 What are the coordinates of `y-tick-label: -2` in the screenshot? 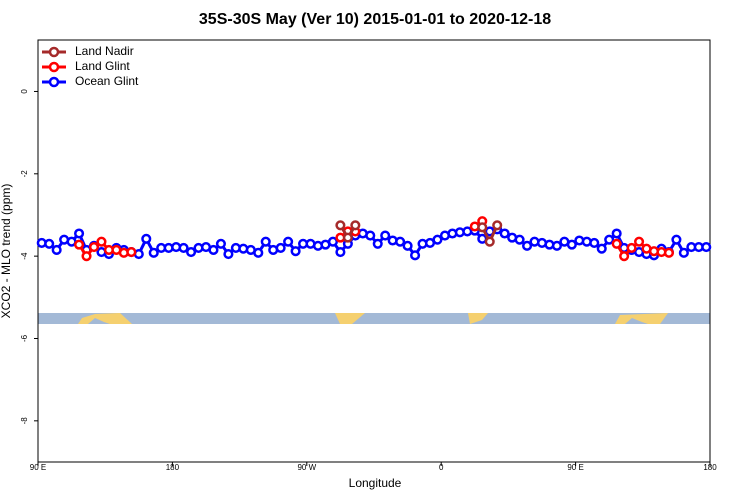 It's located at (24, 174).